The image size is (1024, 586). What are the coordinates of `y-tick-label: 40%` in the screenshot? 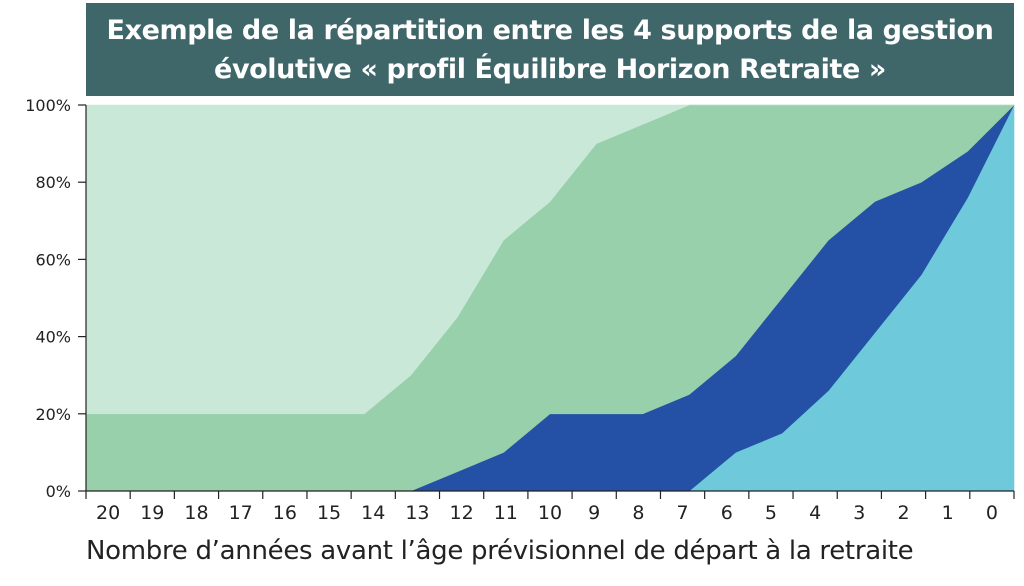 It's located at (53, 337).